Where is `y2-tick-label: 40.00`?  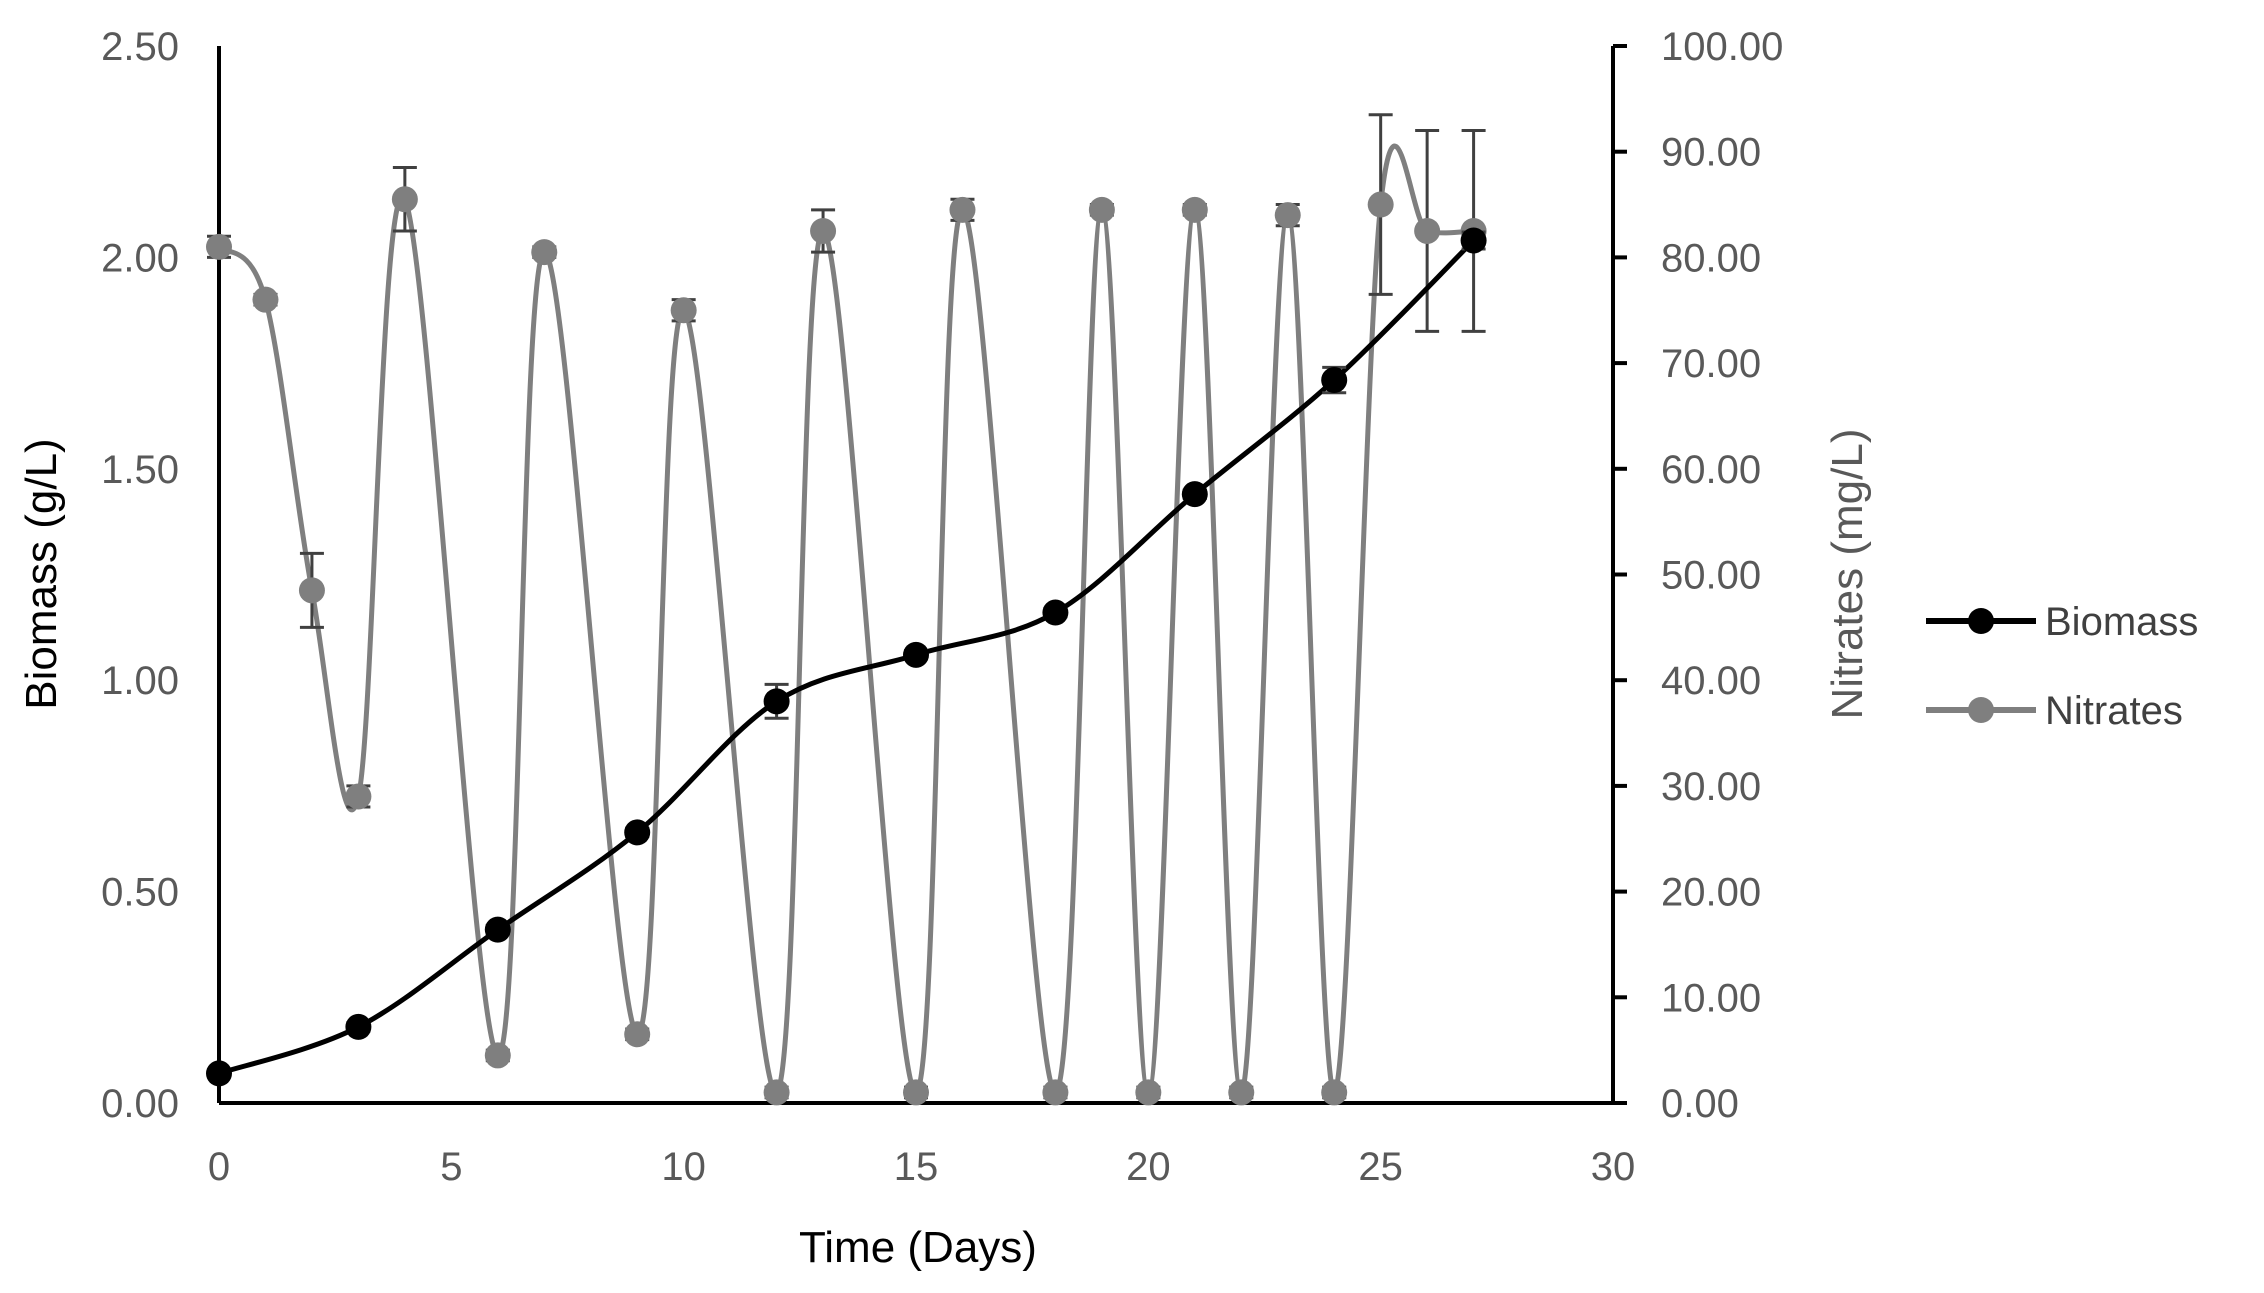 y2-tick-label: 40.00 is located at coordinates (1711, 681).